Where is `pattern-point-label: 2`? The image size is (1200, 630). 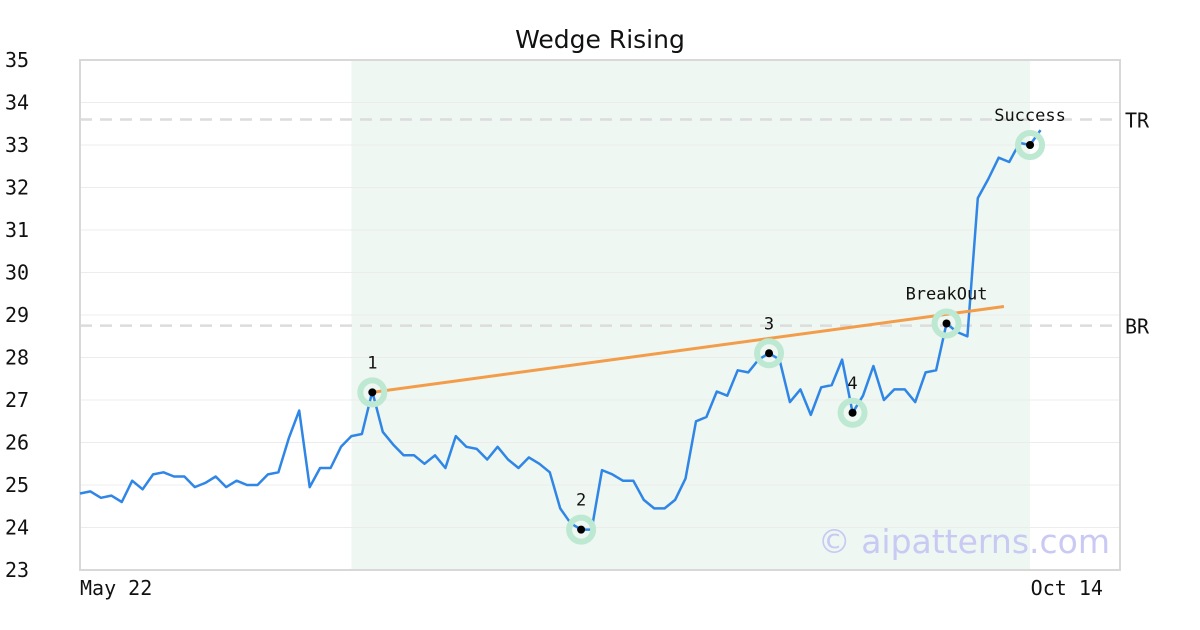
pattern-point-label: 2 is located at coordinates (581, 501).